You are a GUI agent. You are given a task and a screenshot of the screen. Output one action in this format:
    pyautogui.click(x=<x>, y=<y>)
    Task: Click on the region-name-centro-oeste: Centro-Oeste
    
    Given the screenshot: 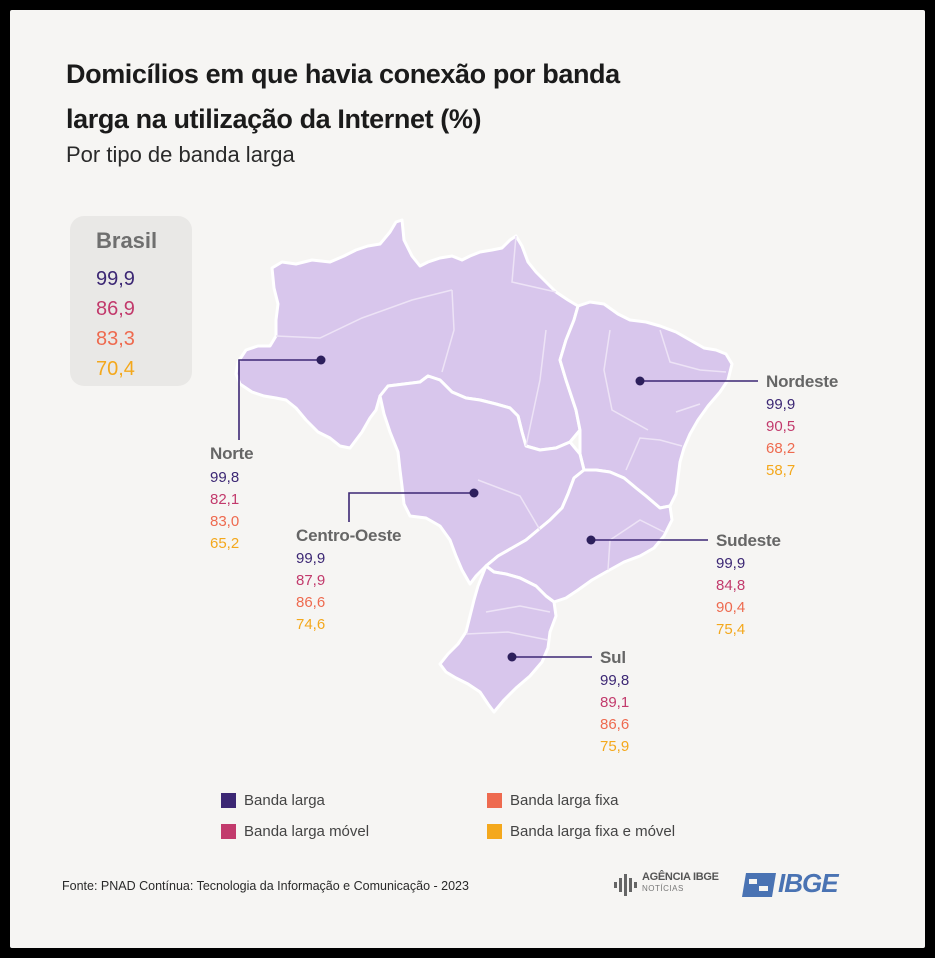 What is the action you would take?
    pyautogui.click(x=349, y=535)
    